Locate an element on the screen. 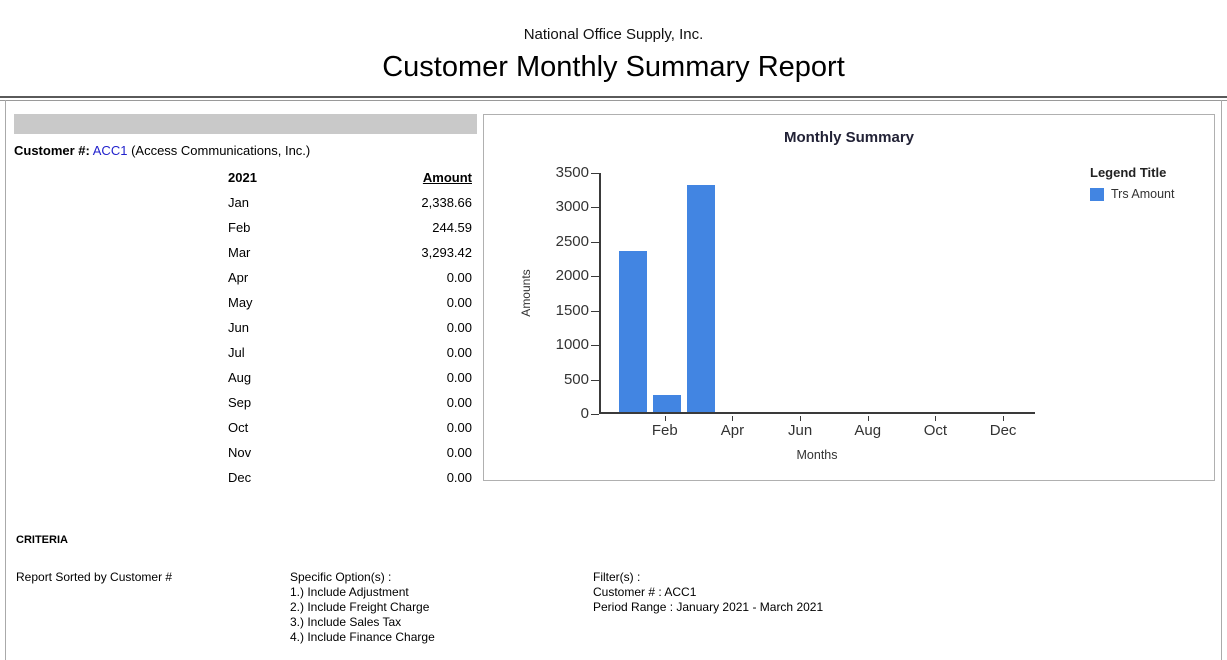 Image resolution: width=1227 pixels, height=660 pixels. legend-swatch is located at coordinates (1097, 194).